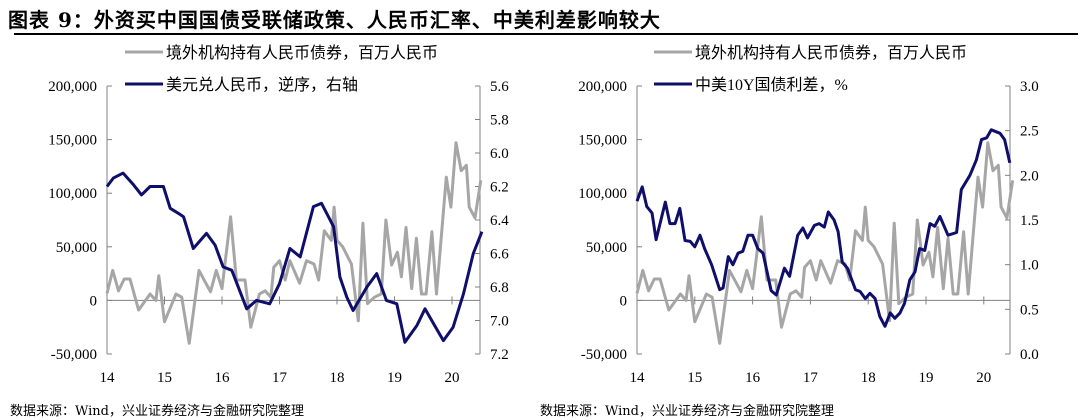  I want to click on right-axis-tick-label: 2.0, so click(1029, 176).